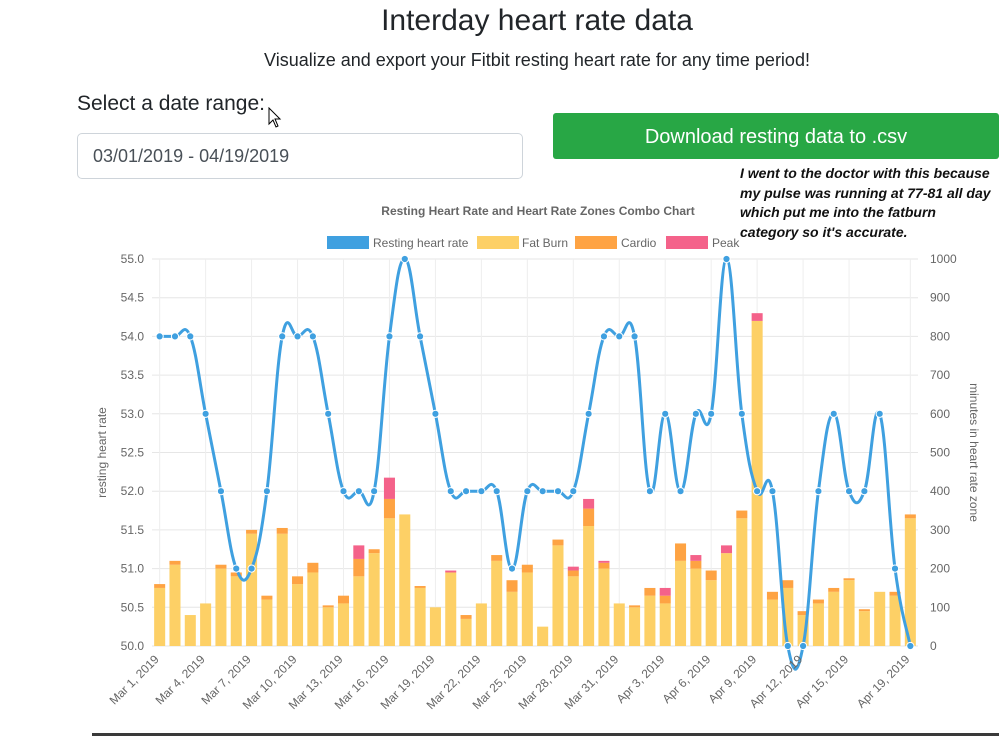 The width and height of the screenshot is (999, 737). Describe the element at coordinates (133, 530) in the screenshot. I see `y-tick-label: 51.5` at that location.